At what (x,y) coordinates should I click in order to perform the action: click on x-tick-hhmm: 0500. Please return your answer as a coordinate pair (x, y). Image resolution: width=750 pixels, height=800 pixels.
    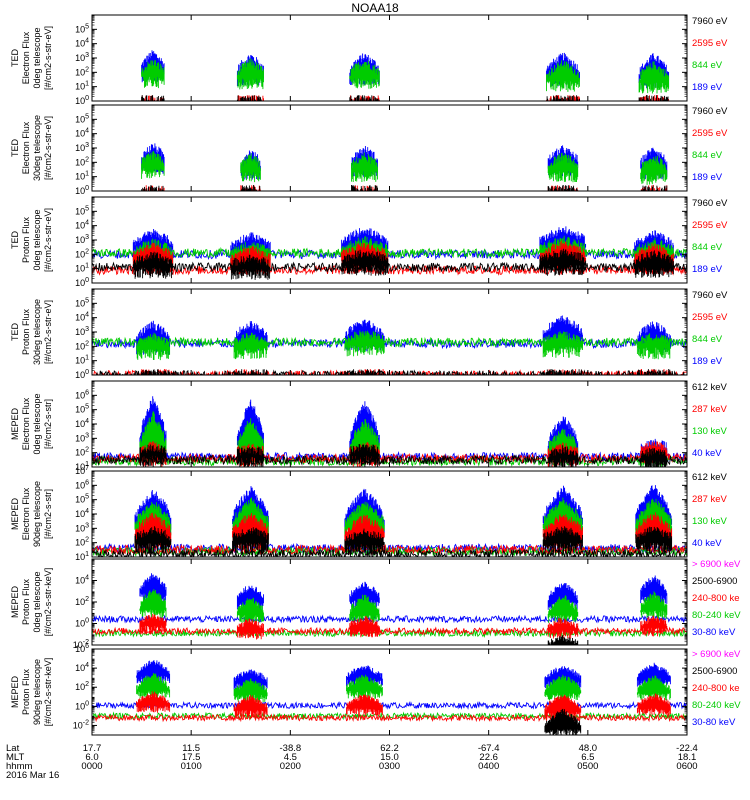
    Looking at the image, I should click on (587, 766).